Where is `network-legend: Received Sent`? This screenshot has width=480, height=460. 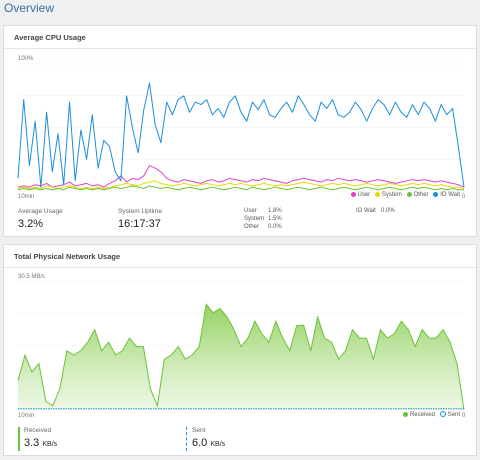
network-legend: Received Sent is located at coordinates (430, 414).